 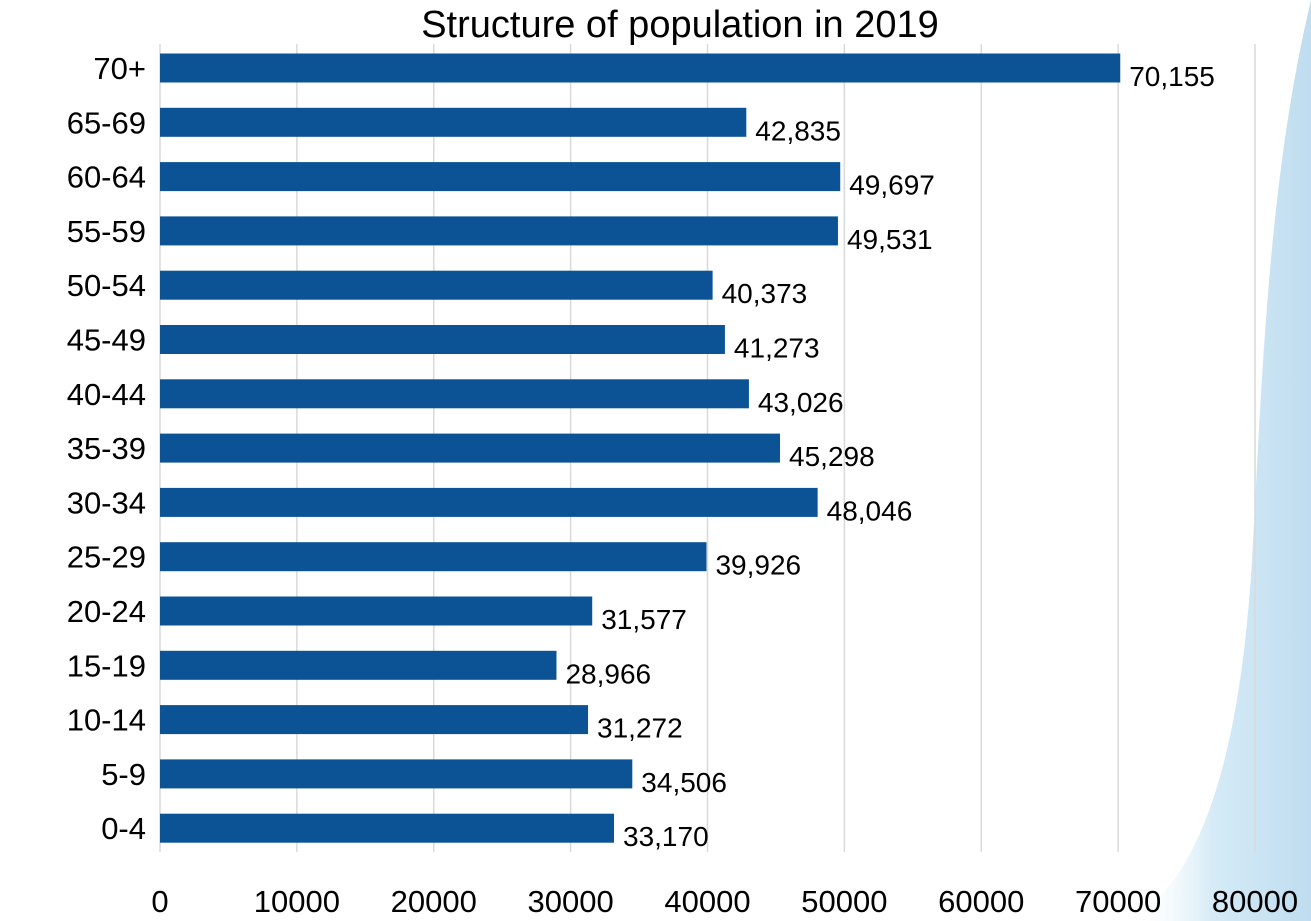 I want to click on data-label: 49,697, so click(x=892, y=185).